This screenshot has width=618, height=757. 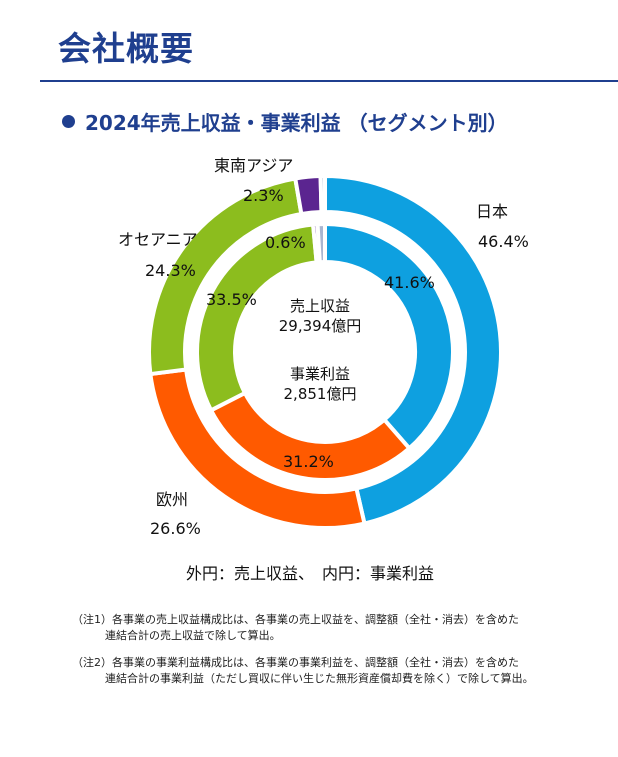 I want to click on inner-value-japan: 41.6%, so click(x=409, y=282).